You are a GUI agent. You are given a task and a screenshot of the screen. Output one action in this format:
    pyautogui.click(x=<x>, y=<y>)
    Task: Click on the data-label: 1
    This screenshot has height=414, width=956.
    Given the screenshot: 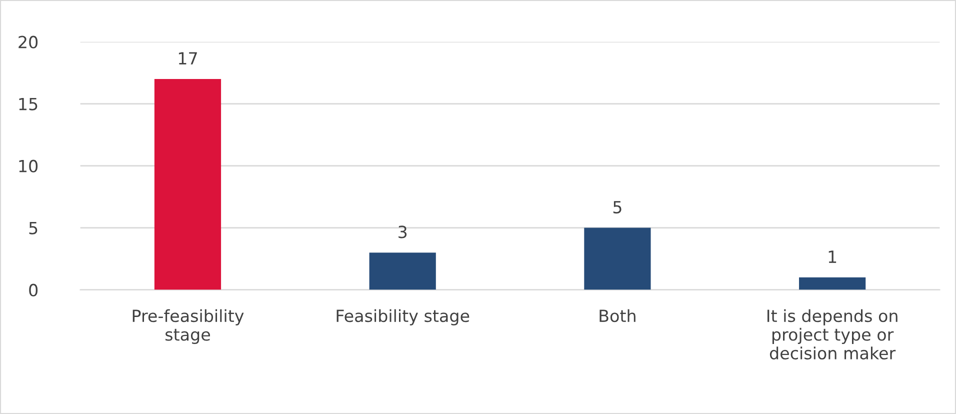 What is the action you would take?
    pyautogui.click(x=832, y=256)
    